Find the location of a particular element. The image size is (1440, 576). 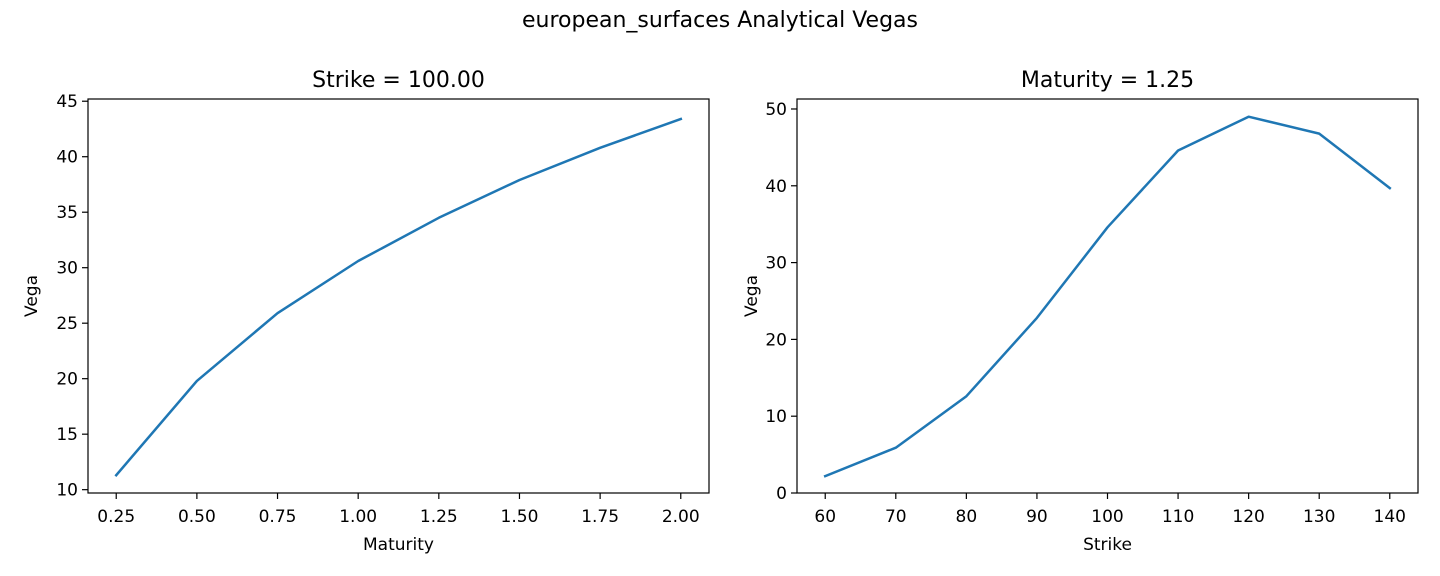

x-axis-label: Maturity is located at coordinates (398, 545).